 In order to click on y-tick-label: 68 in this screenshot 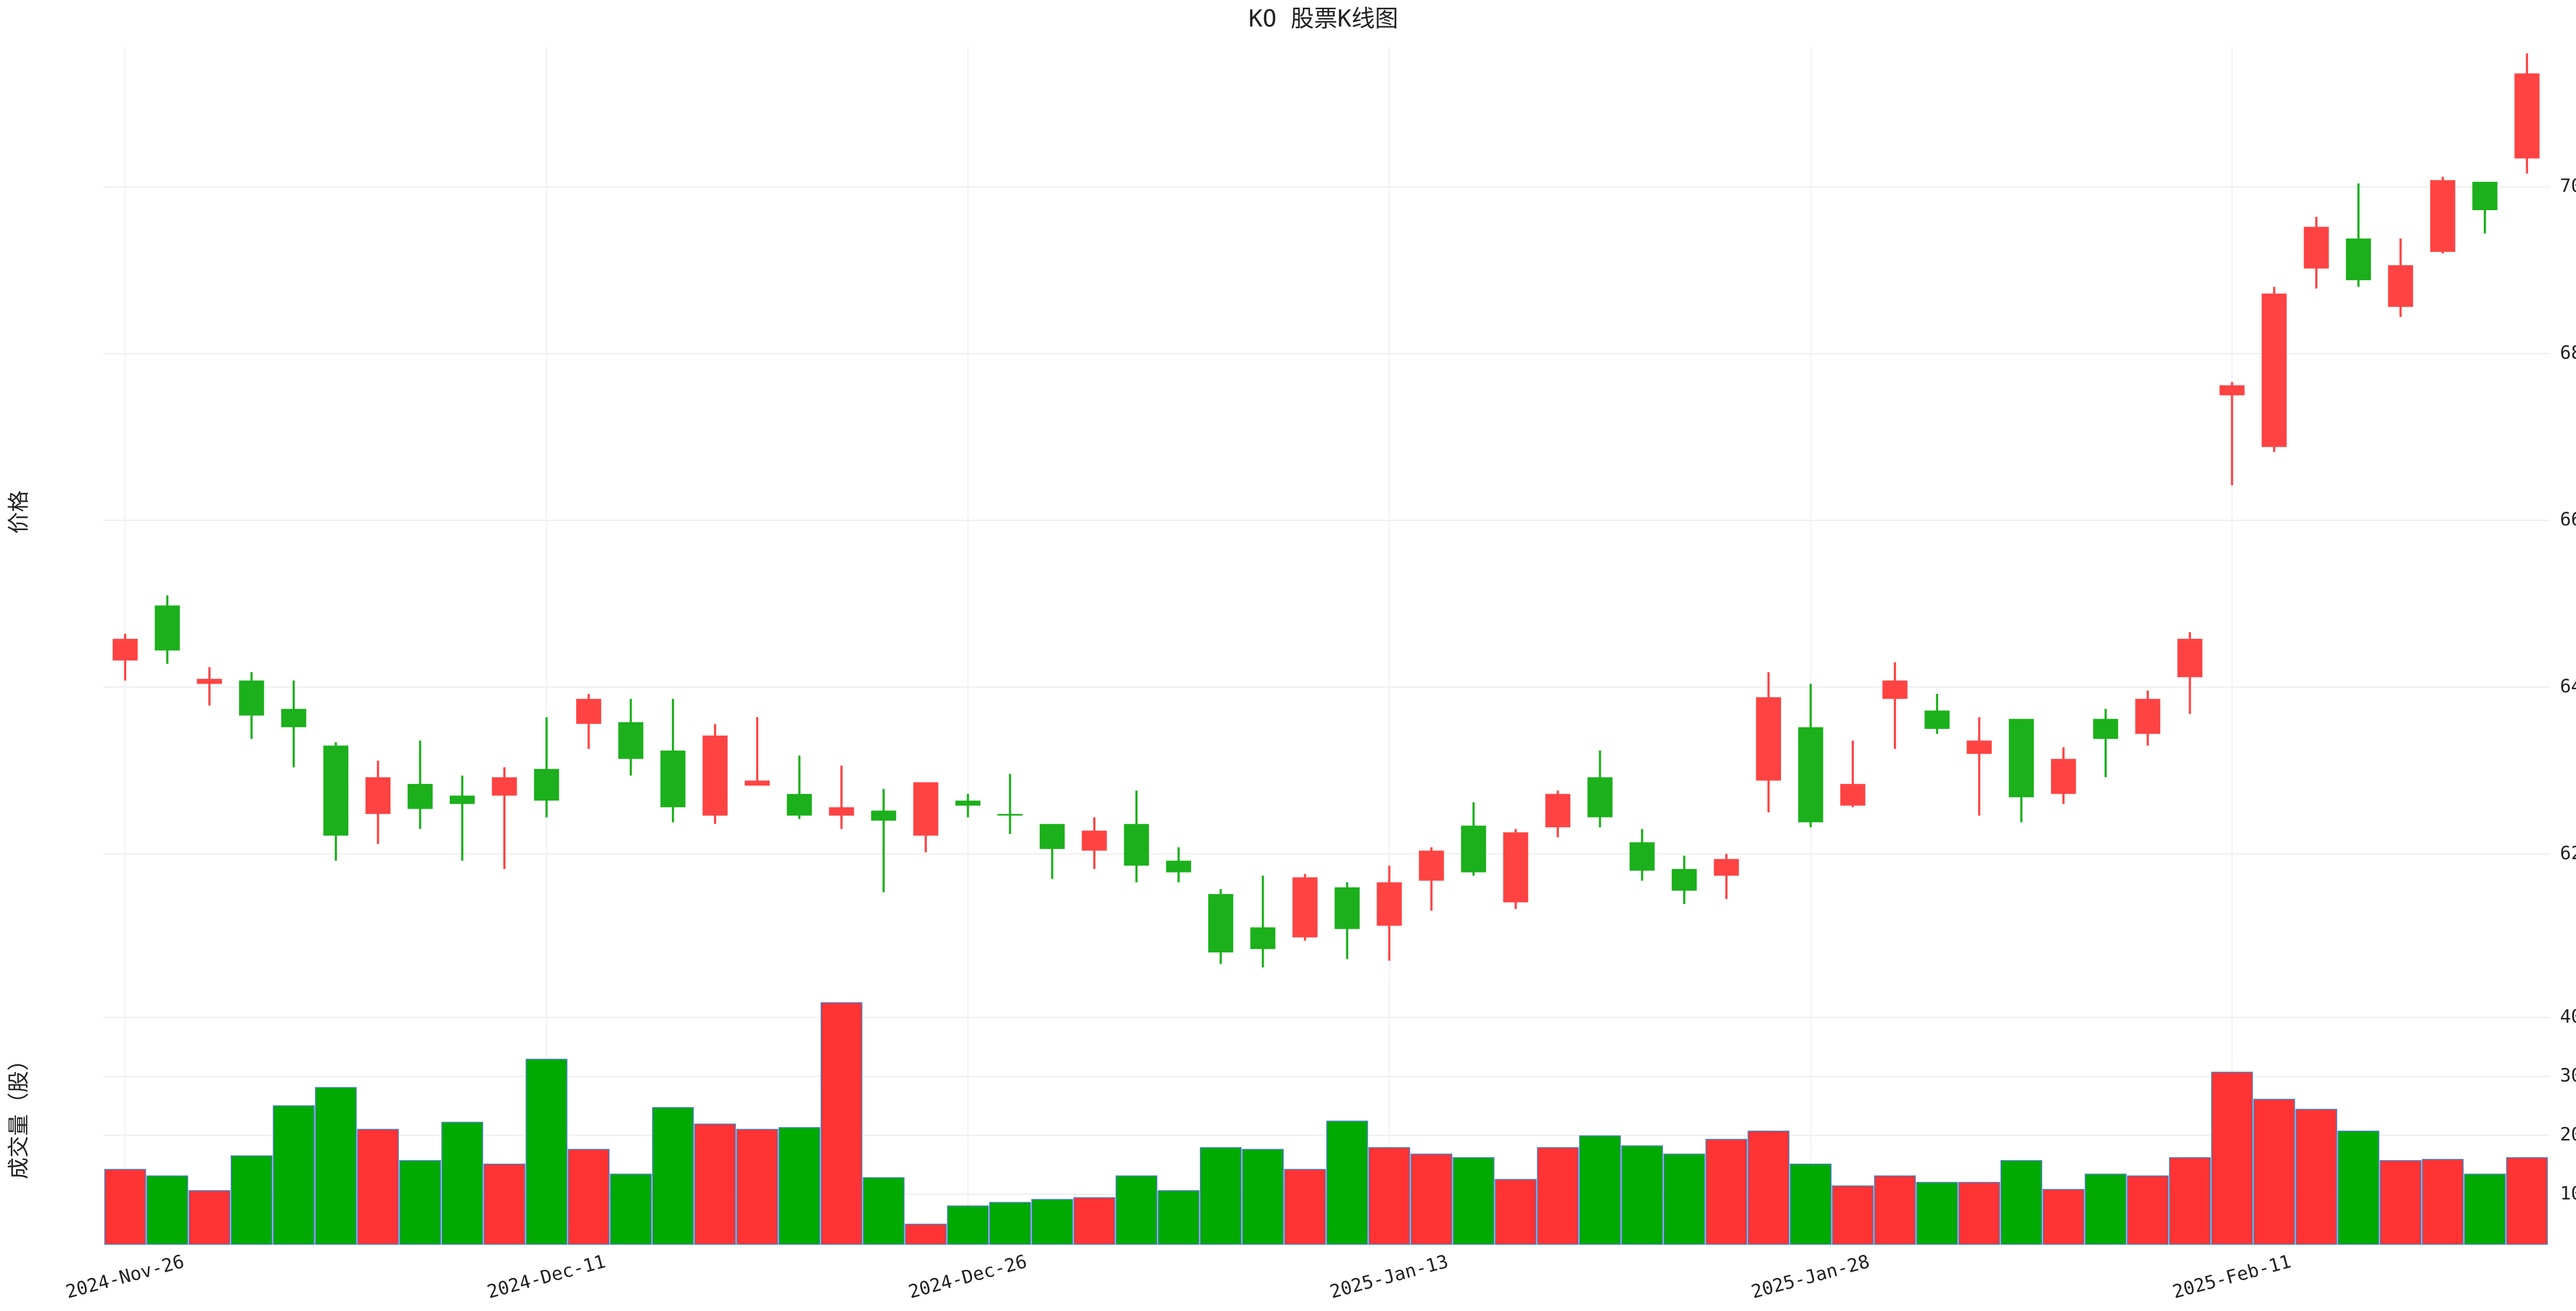, I will do `click(2568, 352)`.